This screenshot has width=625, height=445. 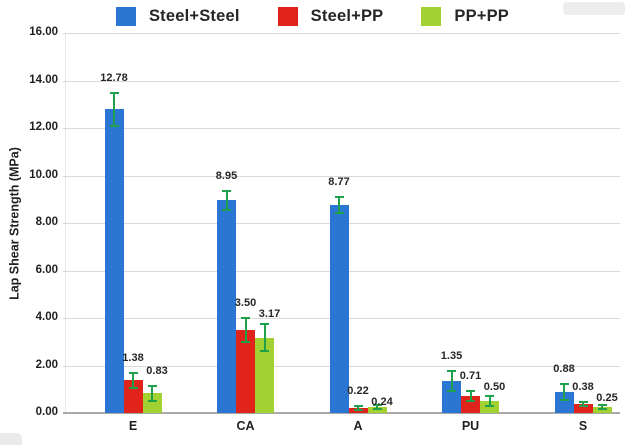 What do you see at coordinates (358, 426) in the screenshot?
I see `x-category-label: A` at bounding box center [358, 426].